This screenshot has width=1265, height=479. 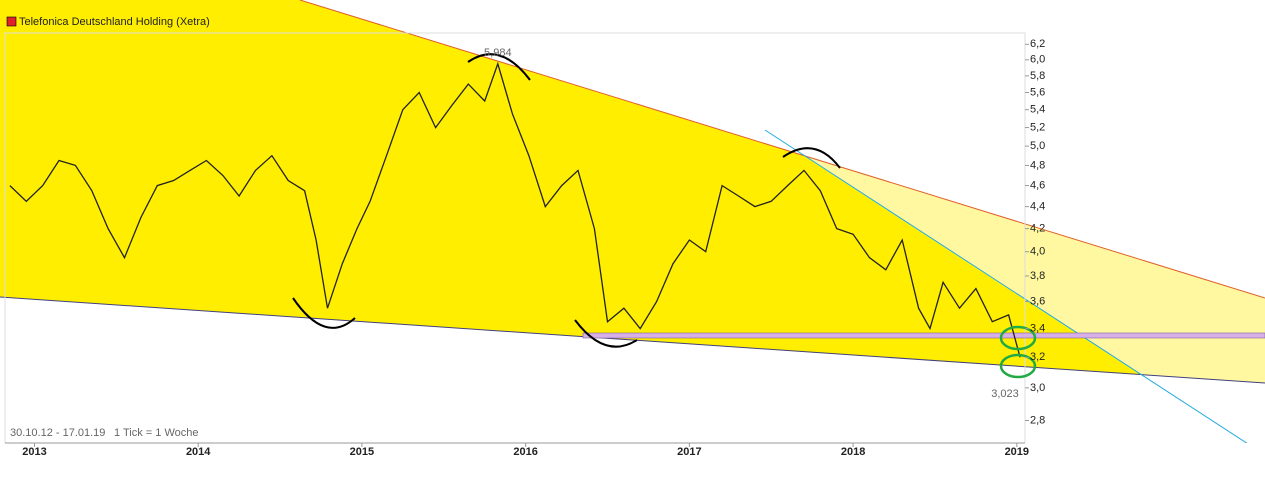 What do you see at coordinates (1037, 420) in the screenshot?
I see `y-tick-label: 2,8` at bounding box center [1037, 420].